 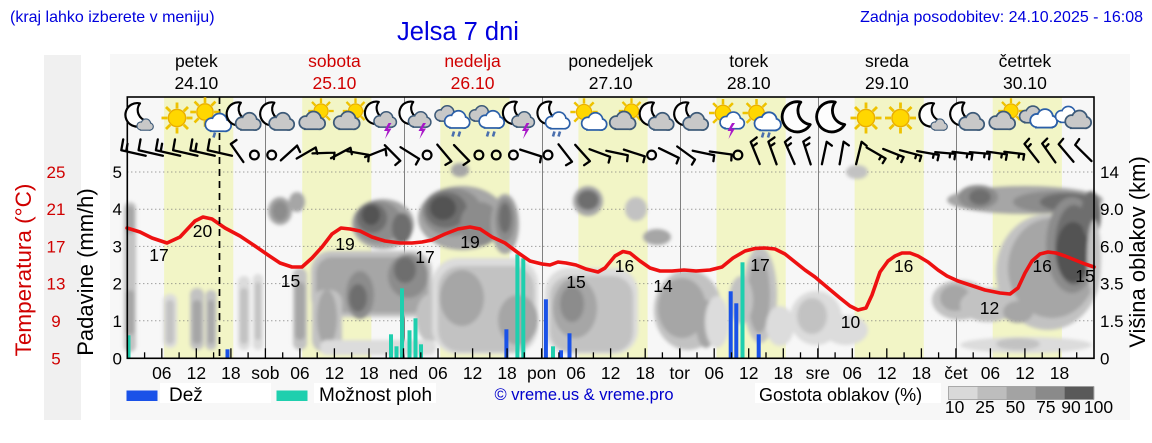 I want to click on svg-text: Jelsa 7 dni, so click(x=458, y=32).